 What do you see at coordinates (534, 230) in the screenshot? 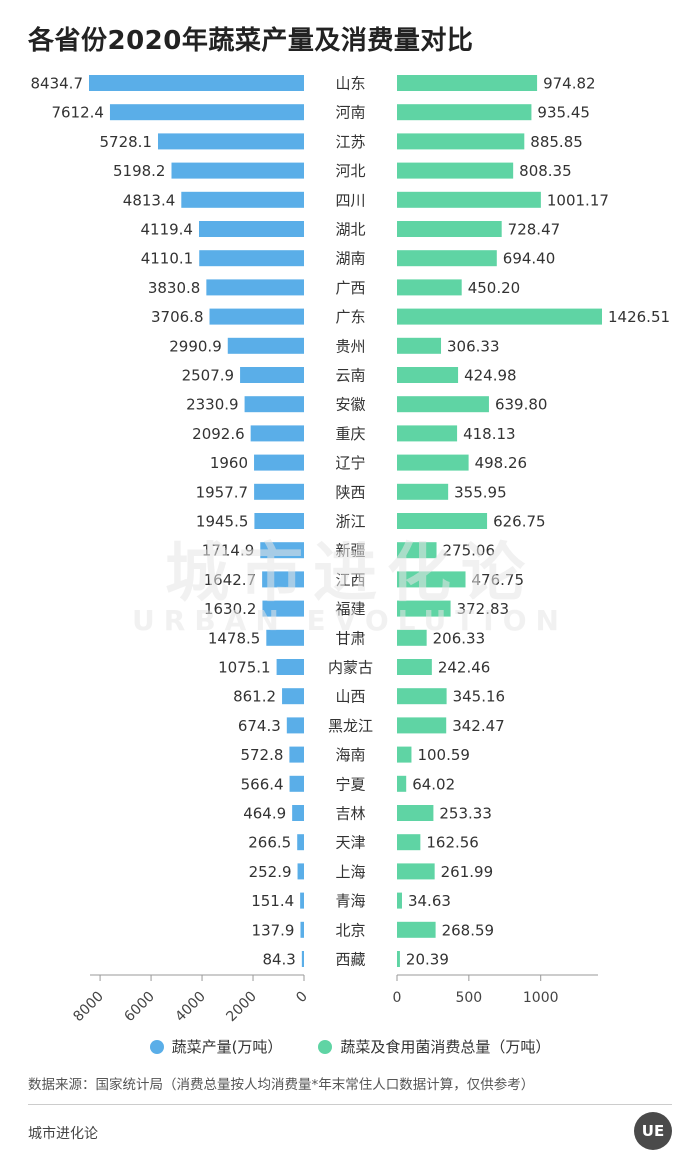
I see `consumption-value-label: 728.47` at bounding box center [534, 230].